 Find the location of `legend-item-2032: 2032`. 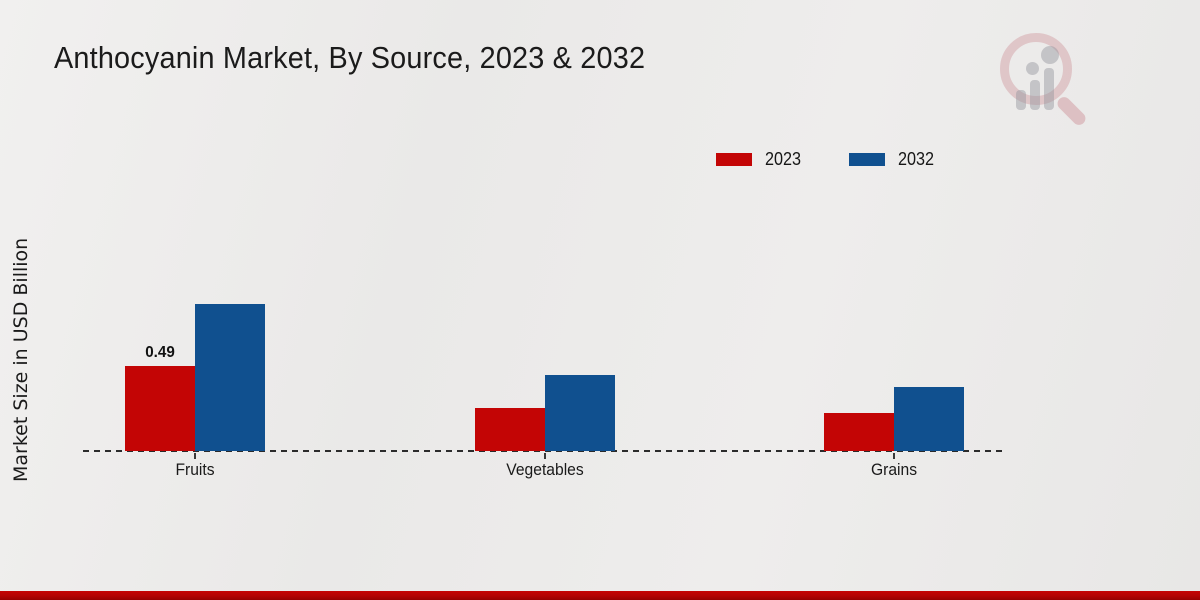

legend-item-2032: 2032 is located at coordinates (893, 159).